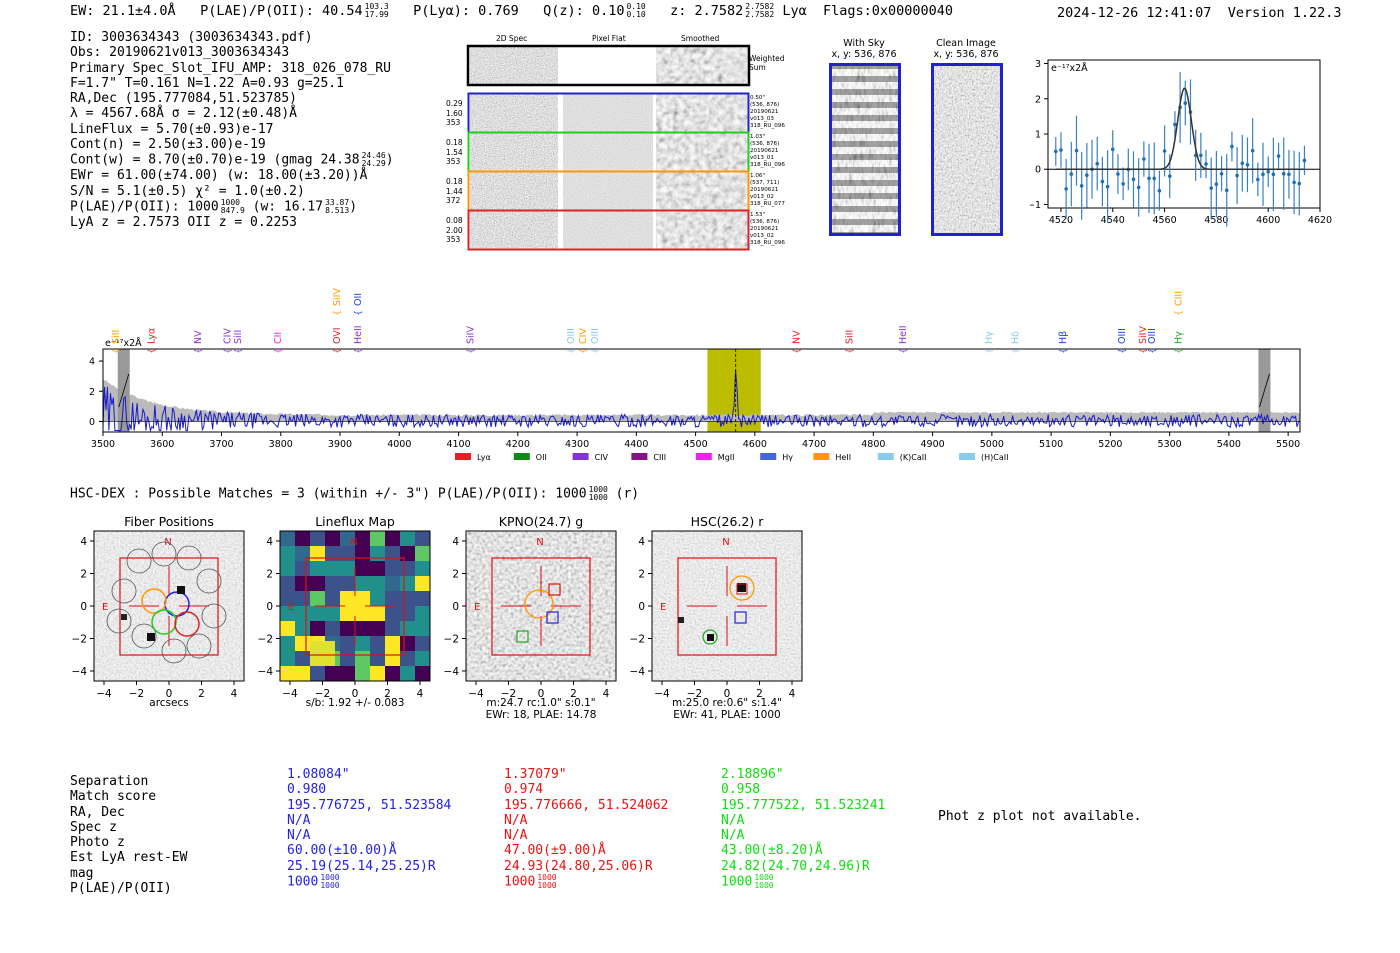 The width and height of the screenshot is (1400, 953). I want to click on panel-title: Fiber Positions, so click(169, 521).